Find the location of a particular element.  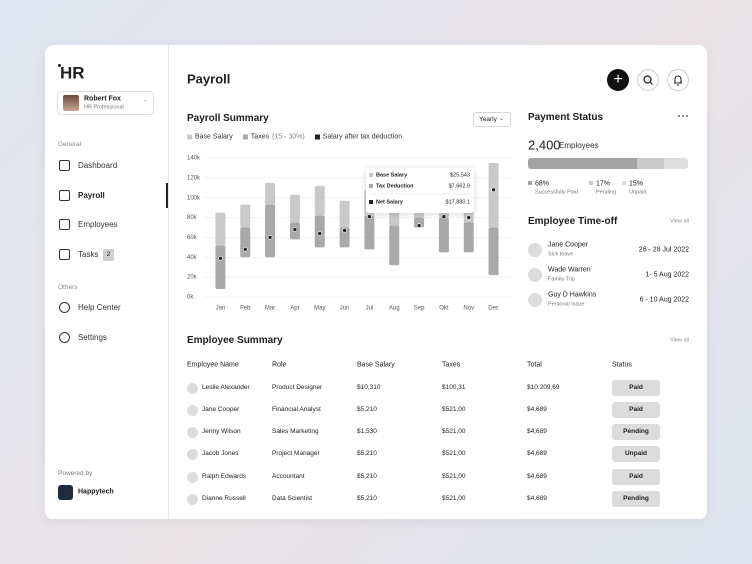

period-label: Yearly is located at coordinates (488, 119).